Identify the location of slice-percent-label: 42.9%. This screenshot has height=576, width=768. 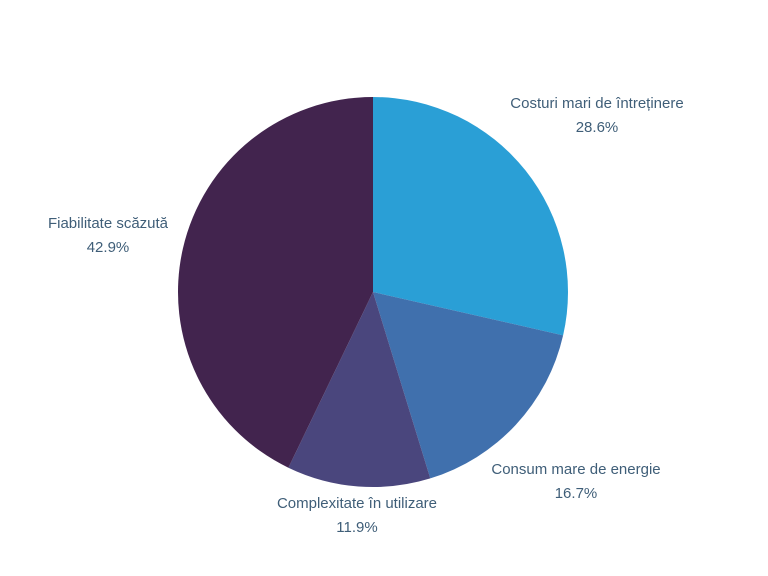
(108, 247).